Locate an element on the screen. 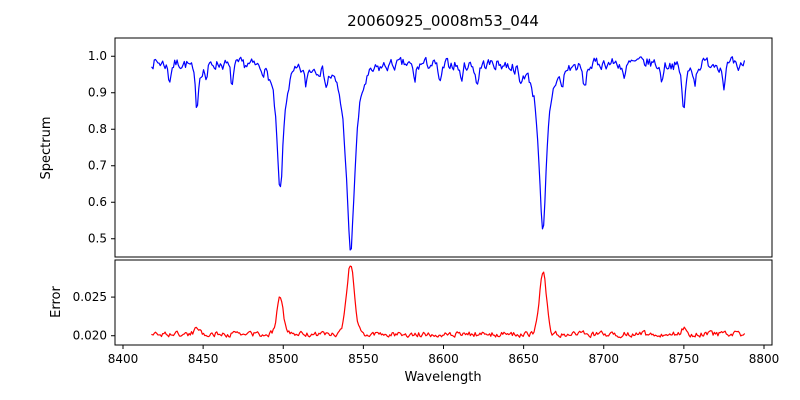 This screenshot has height=400, width=800. spectrum-y-tick-label: 1.0 is located at coordinates (97, 56).